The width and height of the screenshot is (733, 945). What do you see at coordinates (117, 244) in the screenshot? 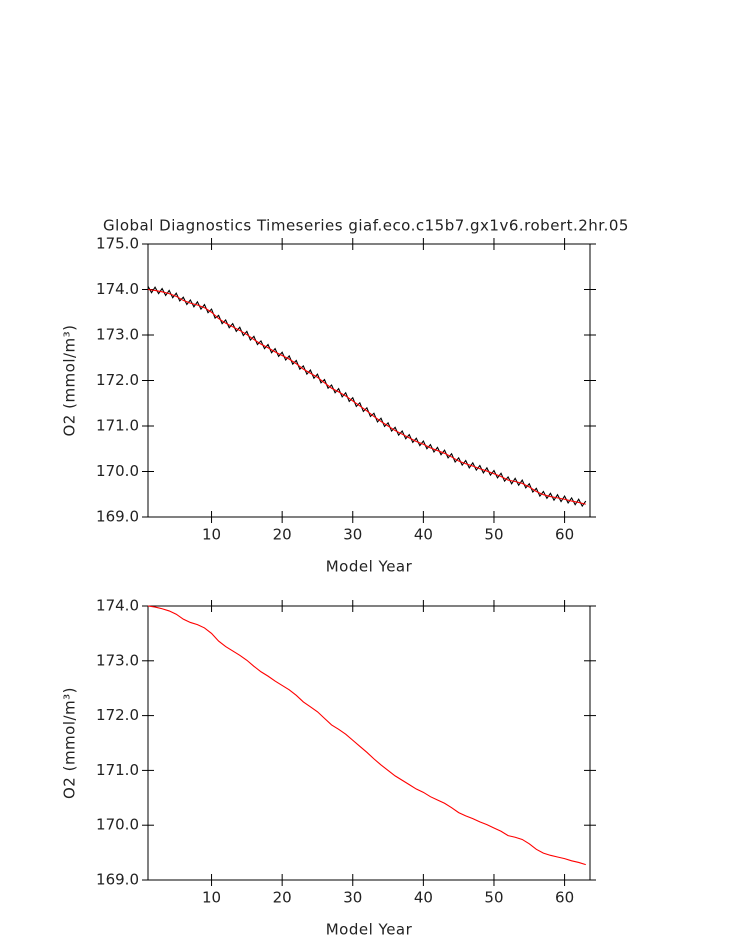
I see `y-tick-label: 175.0` at bounding box center [117, 244].